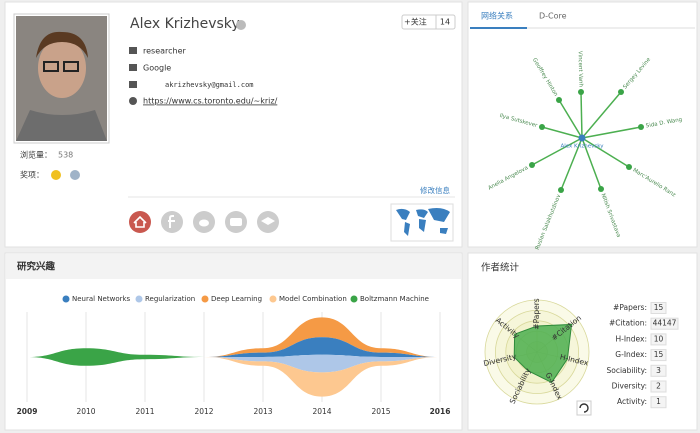 This screenshot has height=433, width=700. What do you see at coordinates (210, 101) in the screenshot?
I see `homepage: https://www.cs.toronto.edu/~kriz/` at bounding box center [210, 101].